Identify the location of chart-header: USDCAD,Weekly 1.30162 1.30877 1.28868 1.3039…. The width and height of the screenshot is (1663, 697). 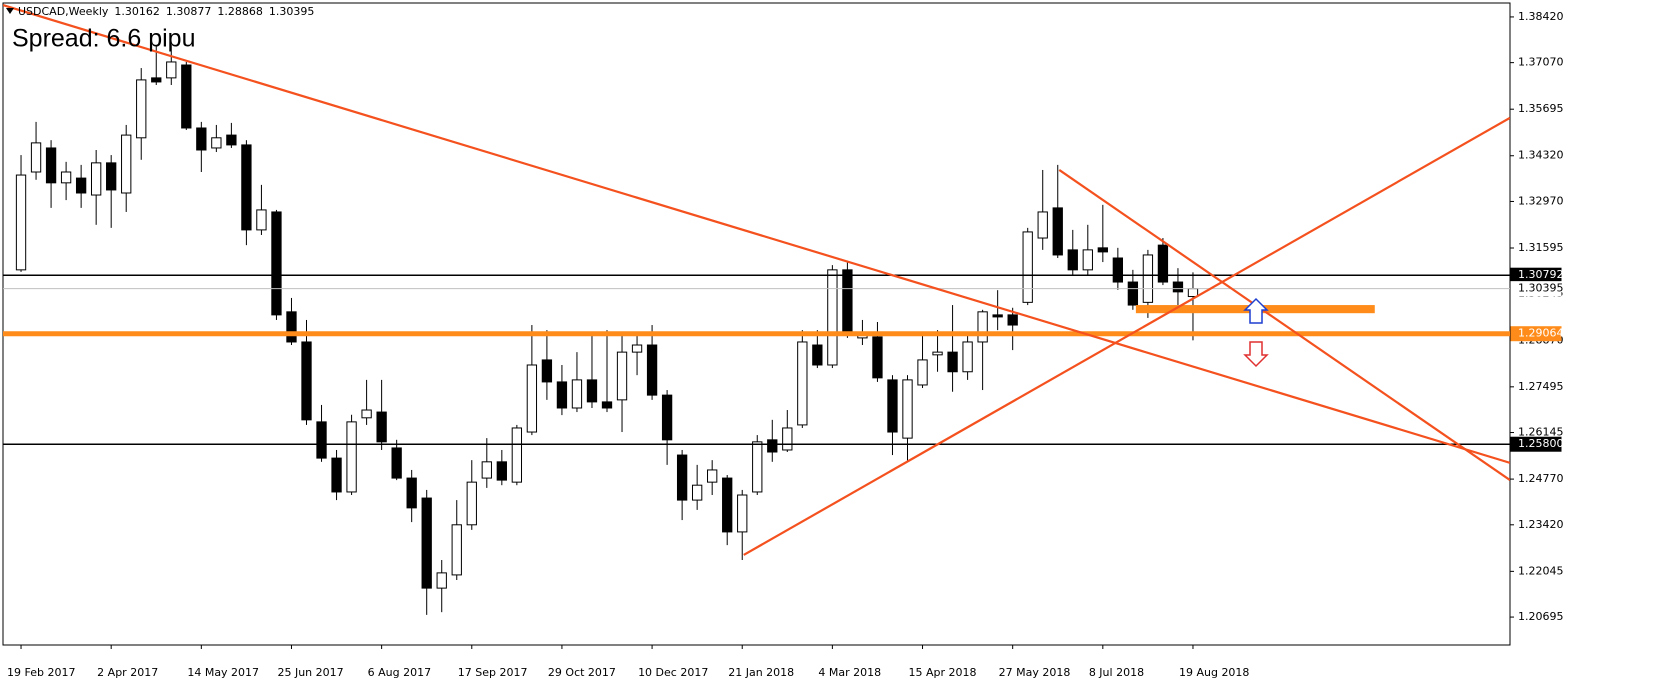
(166, 11).